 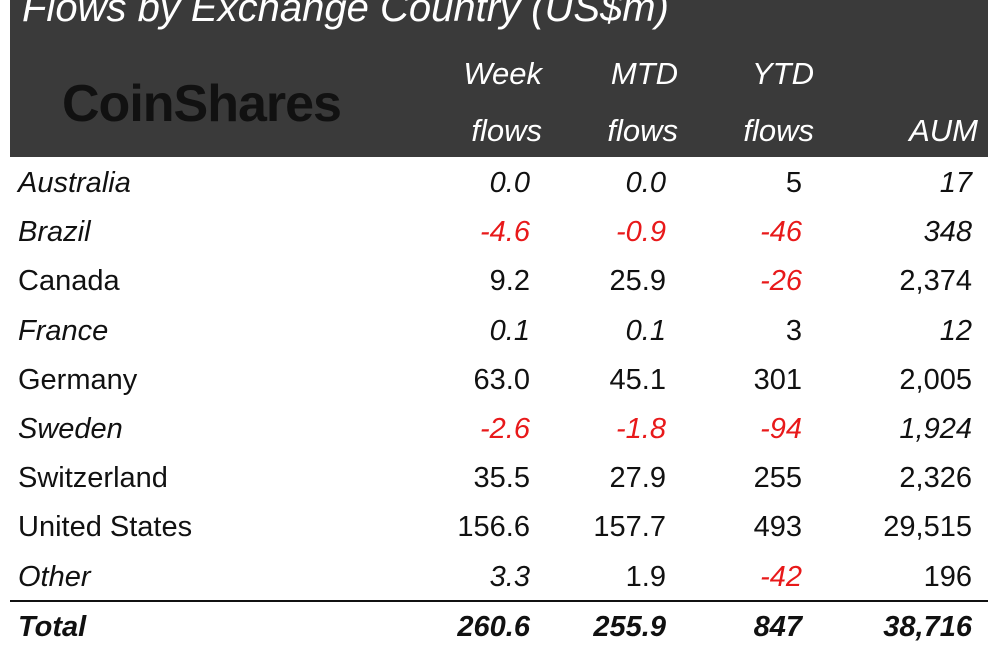 What do you see at coordinates (501, 478) in the screenshot?
I see `week-flows-cell: 35.5` at bounding box center [501, 478].